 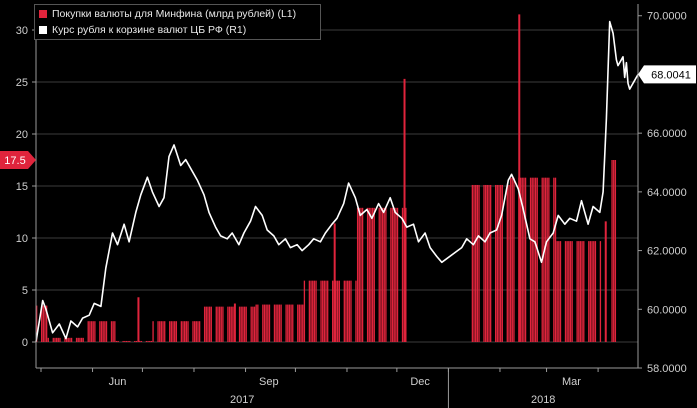 What do you see at coordinates (22, 31) in the screenshot?
I see `left-tick-label: 30` at bounding box center [22, 31].